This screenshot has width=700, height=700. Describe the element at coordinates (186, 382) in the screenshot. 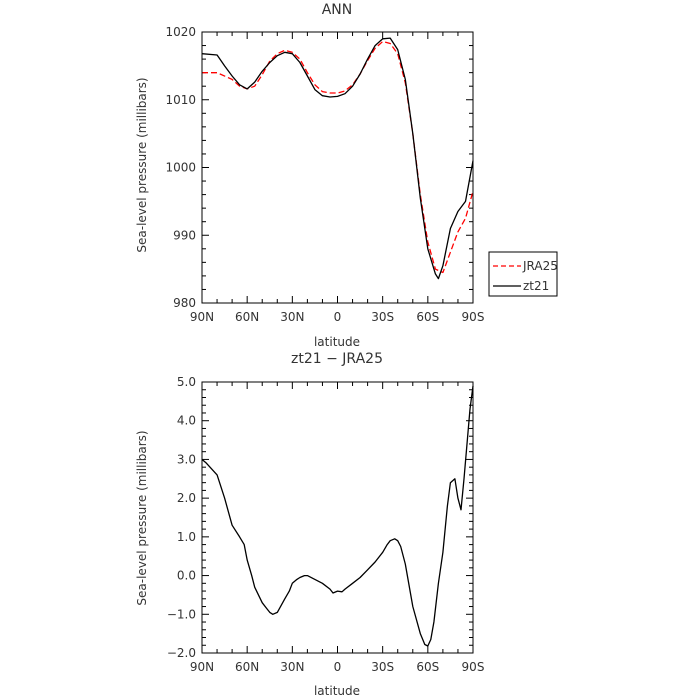

I see `bottom-y-tick-label: 5.0` at that location.